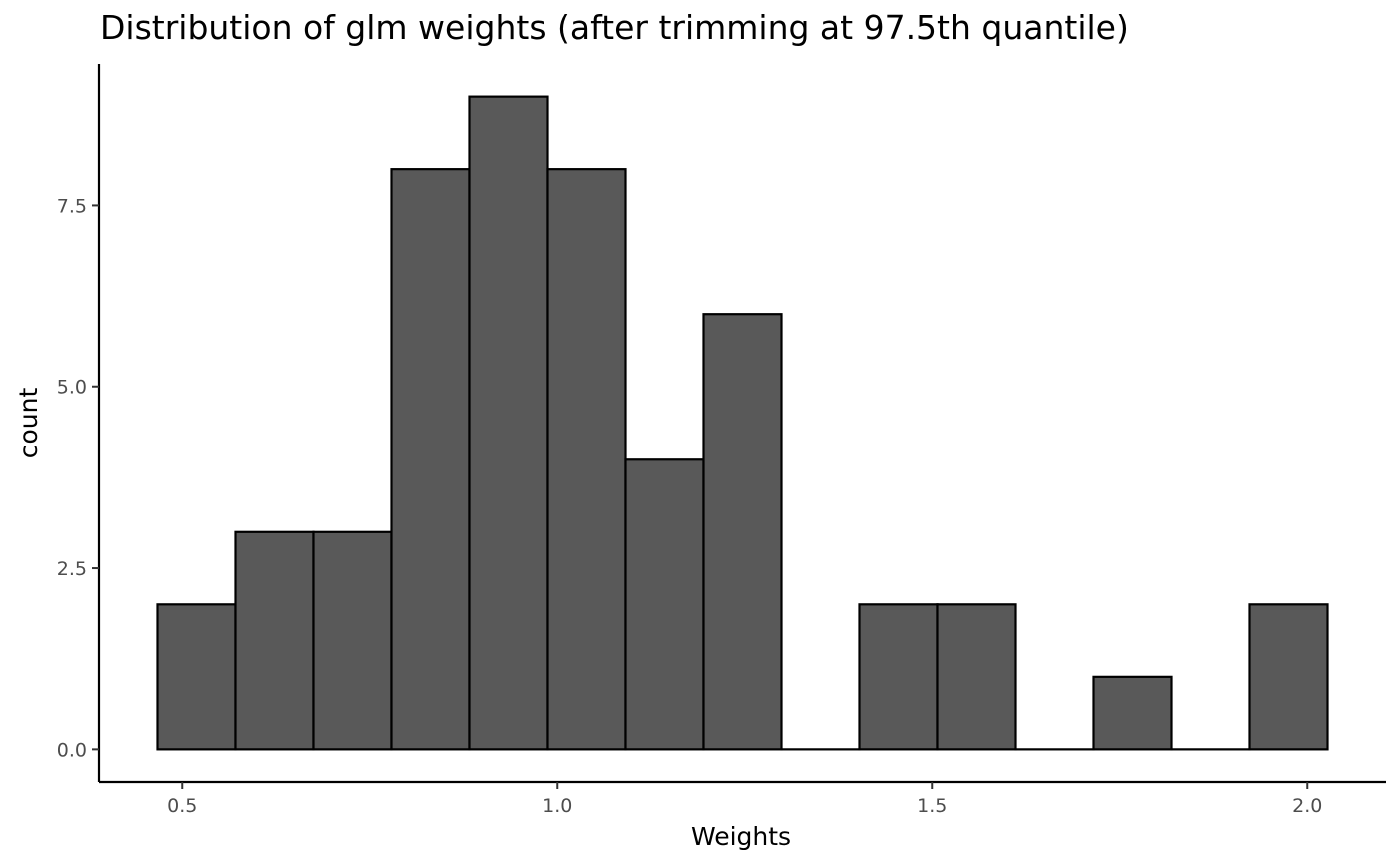  What do you see at coordinates (72, 388) in the screenshot?
I see `y-tick-label-2: 5.0` at bounding box center [72, 388].